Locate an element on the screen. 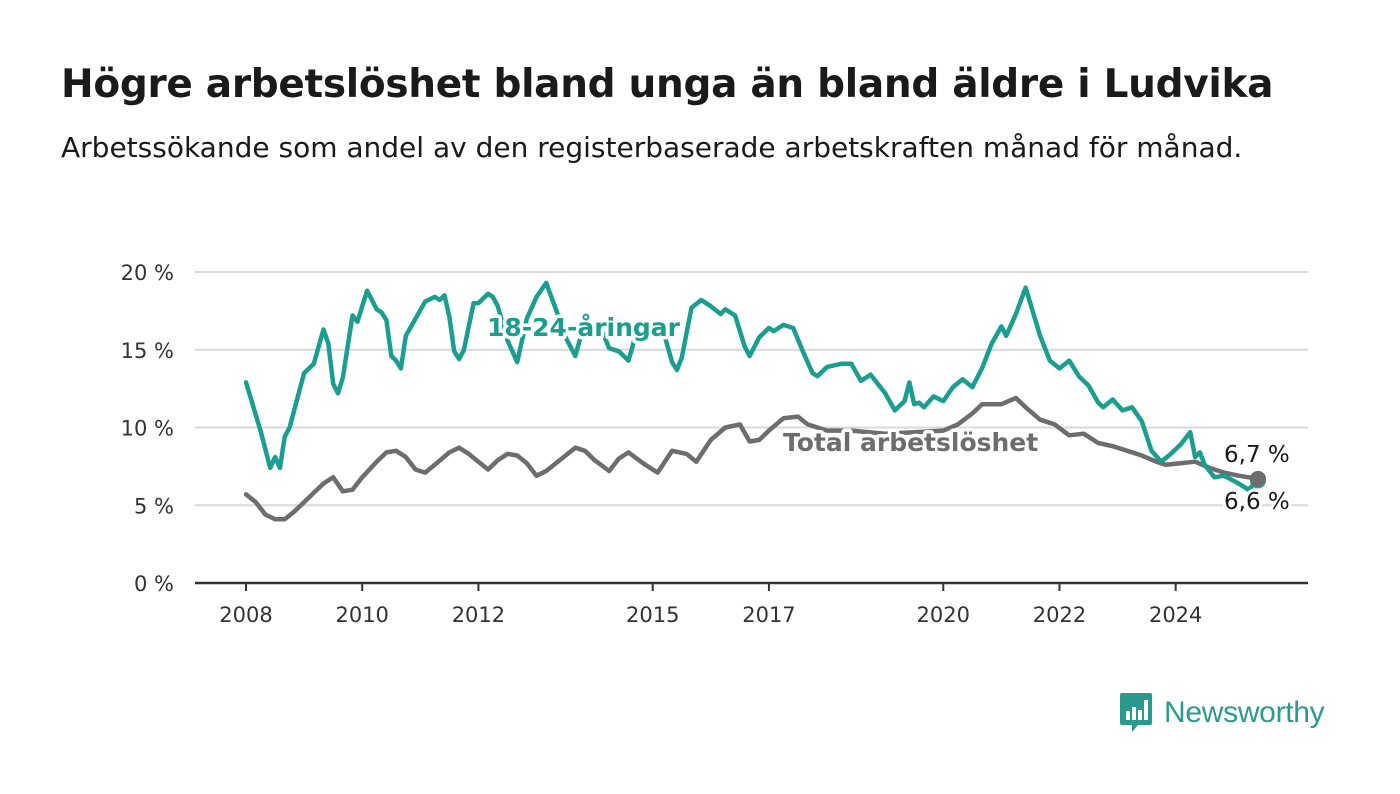 This screenshot has width=1400, height=794. x-tick-label: 2017 is located at coordinates (768, 615).